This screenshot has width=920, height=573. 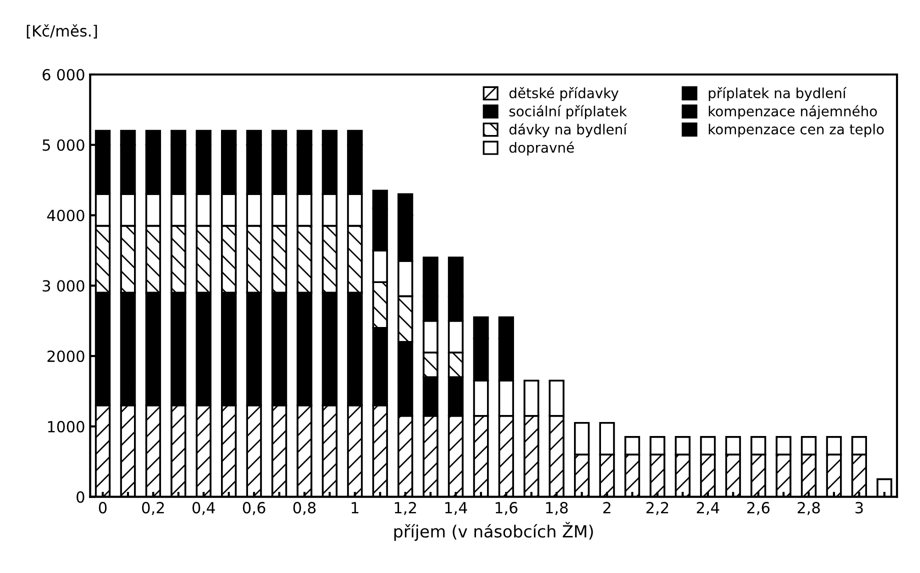 What do you see at coordinates (758, 509) in the screenshot?
I see `x-tick-label: 2,6` at bounding box center [758, 509].